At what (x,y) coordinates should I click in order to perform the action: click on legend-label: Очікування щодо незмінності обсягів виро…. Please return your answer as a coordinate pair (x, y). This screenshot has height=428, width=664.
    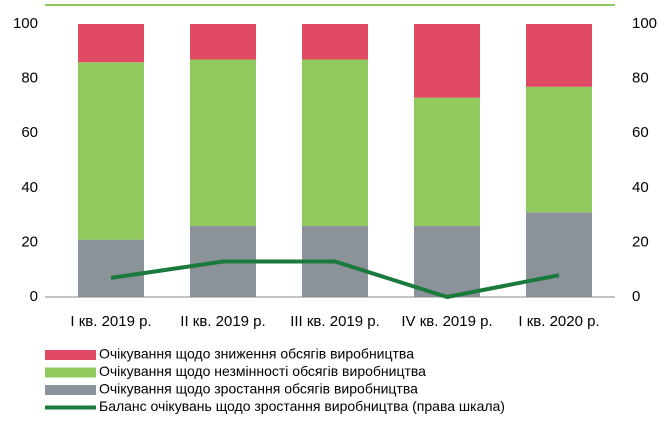
    Looking at the image, I should click on (262, 371).